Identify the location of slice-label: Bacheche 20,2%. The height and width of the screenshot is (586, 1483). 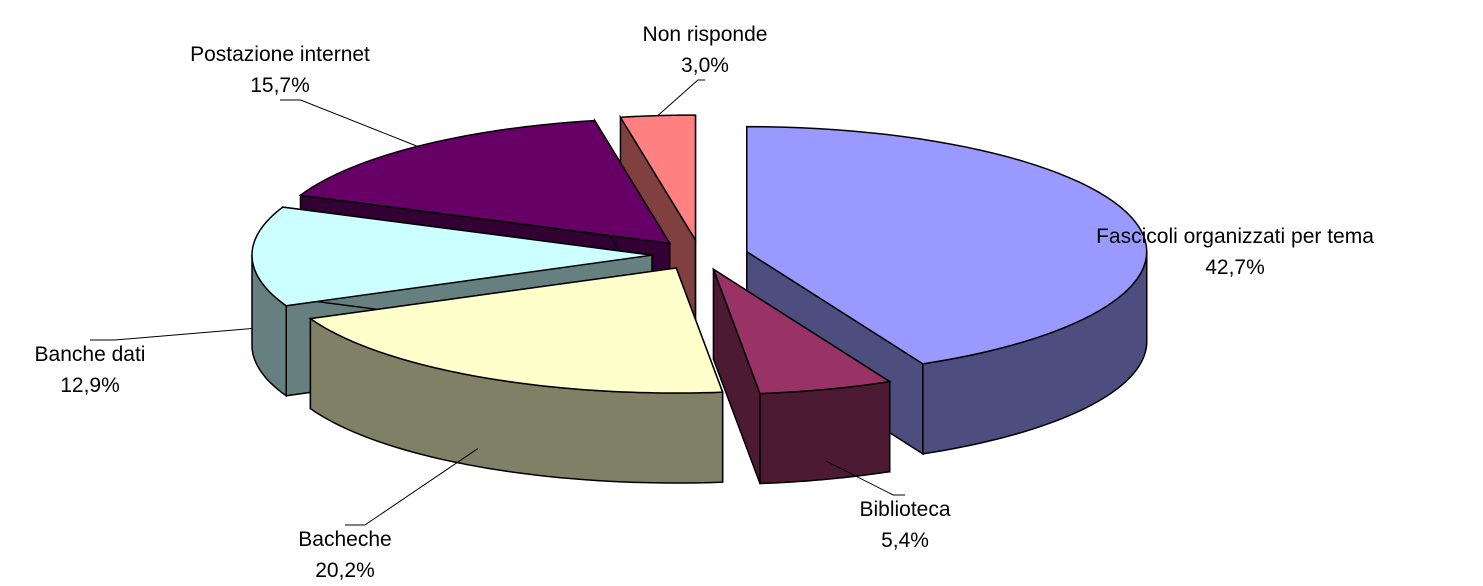
(344, 555).